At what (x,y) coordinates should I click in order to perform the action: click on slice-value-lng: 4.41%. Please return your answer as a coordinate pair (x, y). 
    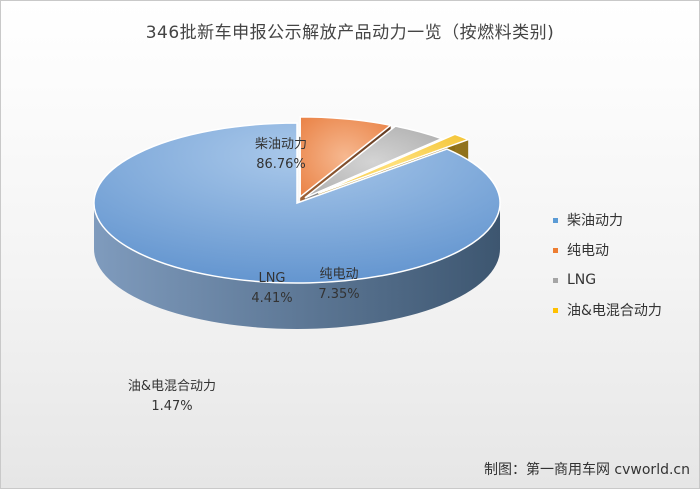
    Looking at the image, I should click on (271, 298).